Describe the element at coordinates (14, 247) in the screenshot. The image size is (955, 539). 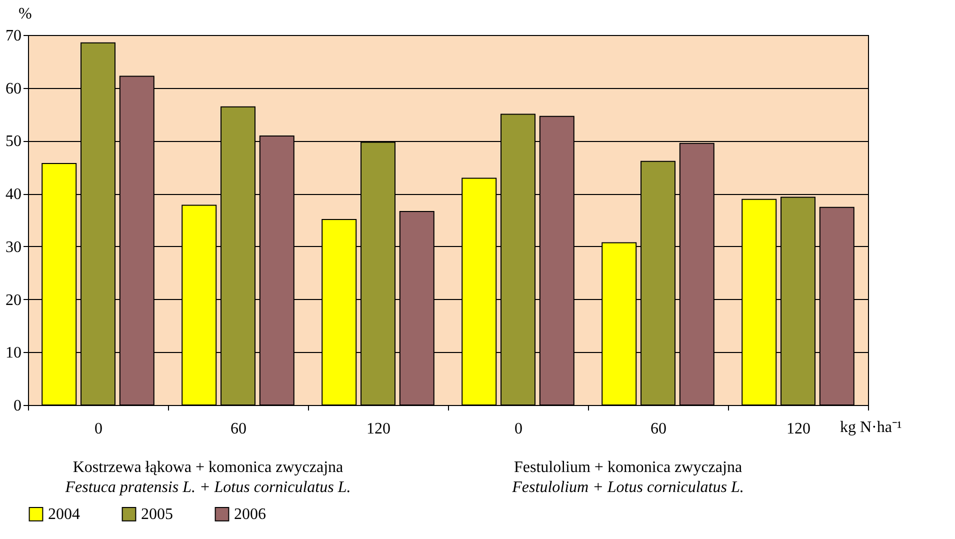
I see `y-tick-label: 30` at that location.